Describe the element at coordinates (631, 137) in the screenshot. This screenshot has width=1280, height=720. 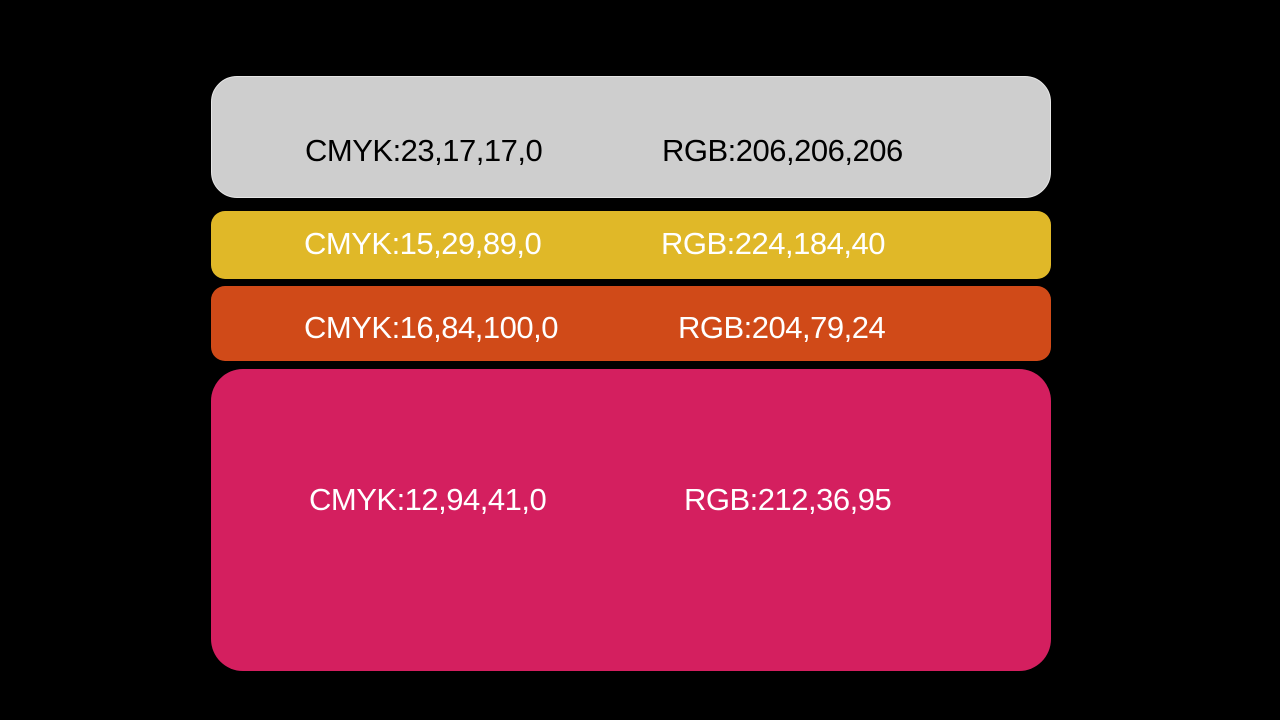
I see `swatch-gray: CMYK:23,17,17,0 RGB:206,206,206` at that location.